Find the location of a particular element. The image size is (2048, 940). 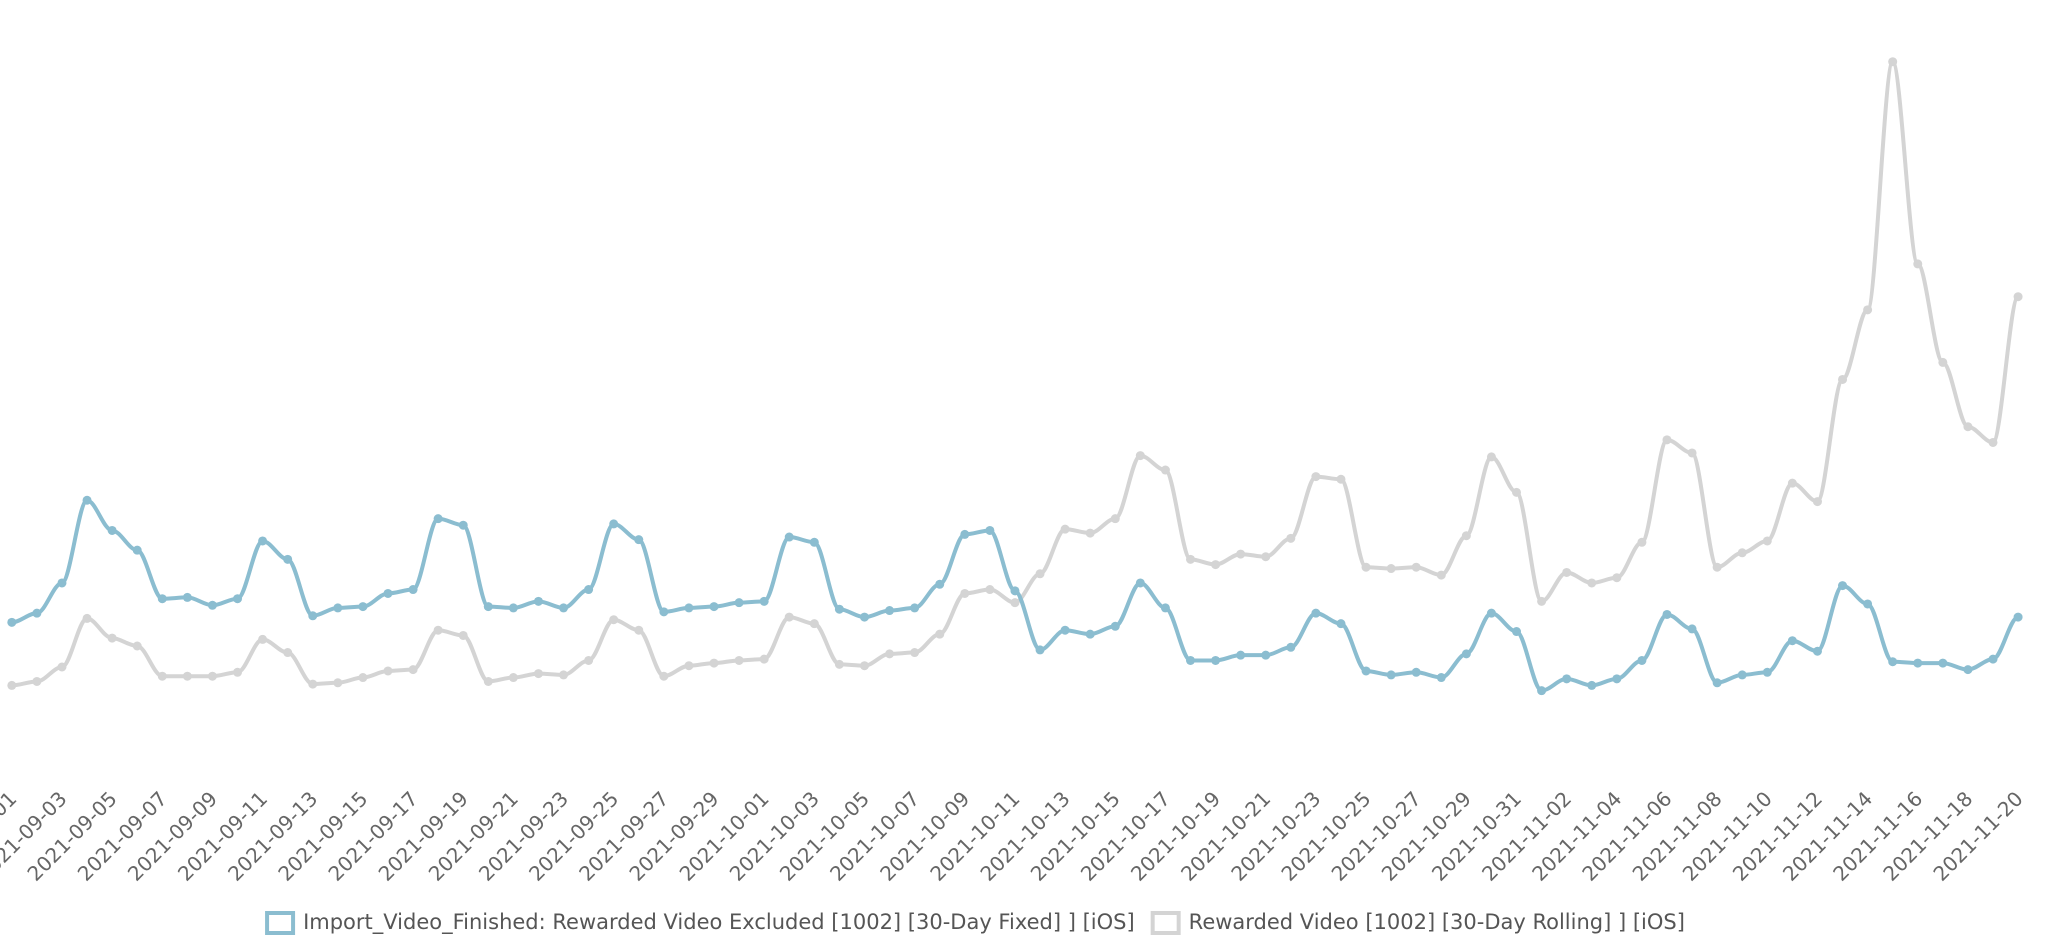

legend-swatch is located at coordinates (280, 923).